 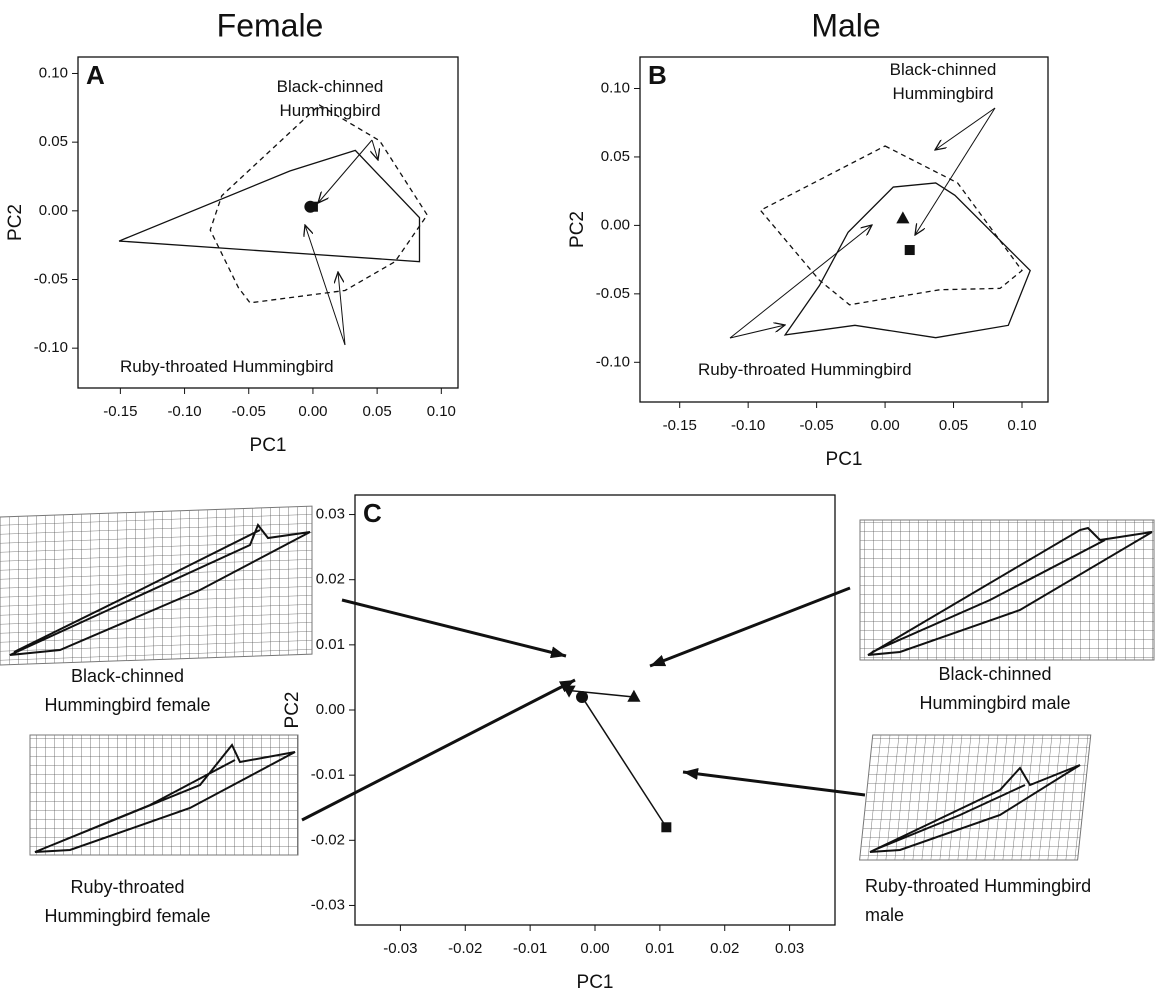 What do you see at coordinates (995, 688) in the screenshot?
I see `annotation: Black-chinned Hummingbird male` at bounding box center [995, 688].